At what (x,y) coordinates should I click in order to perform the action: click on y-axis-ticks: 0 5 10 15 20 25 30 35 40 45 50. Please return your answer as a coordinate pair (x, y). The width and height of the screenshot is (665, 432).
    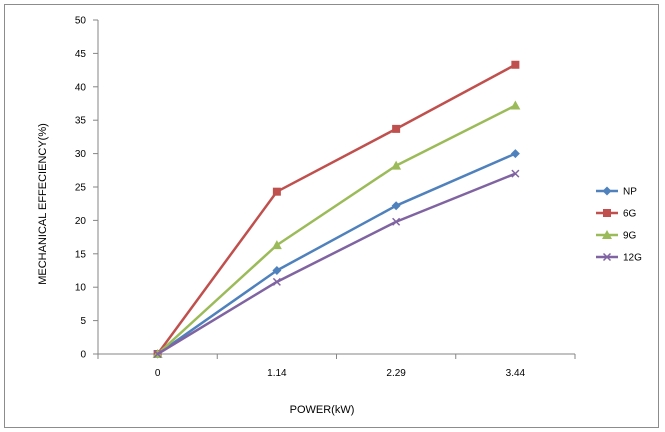
    Looking at the image, I should click on (86, 188).